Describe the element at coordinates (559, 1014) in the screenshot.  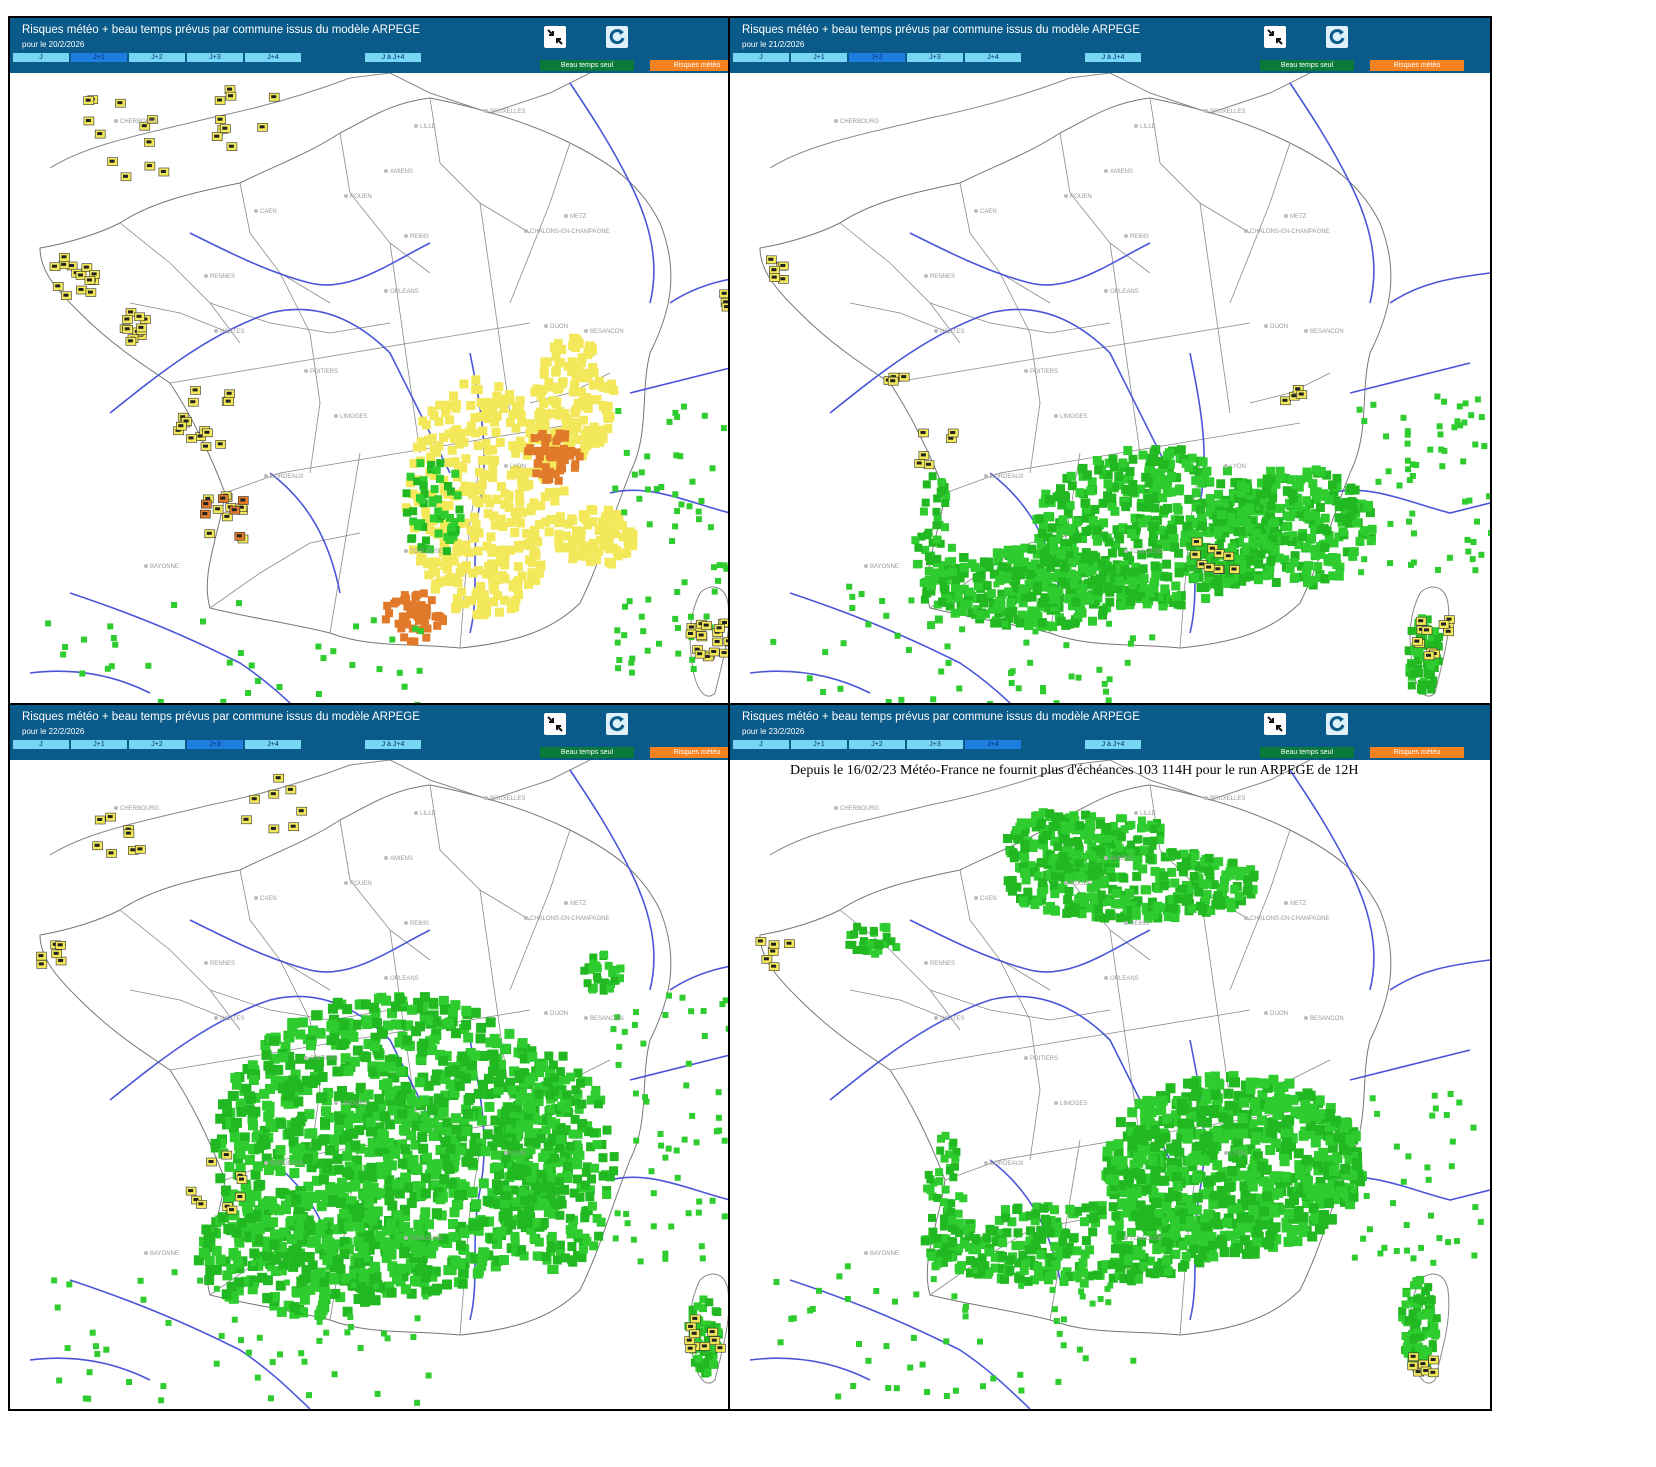
I see `city-label: DIJON` at that location.